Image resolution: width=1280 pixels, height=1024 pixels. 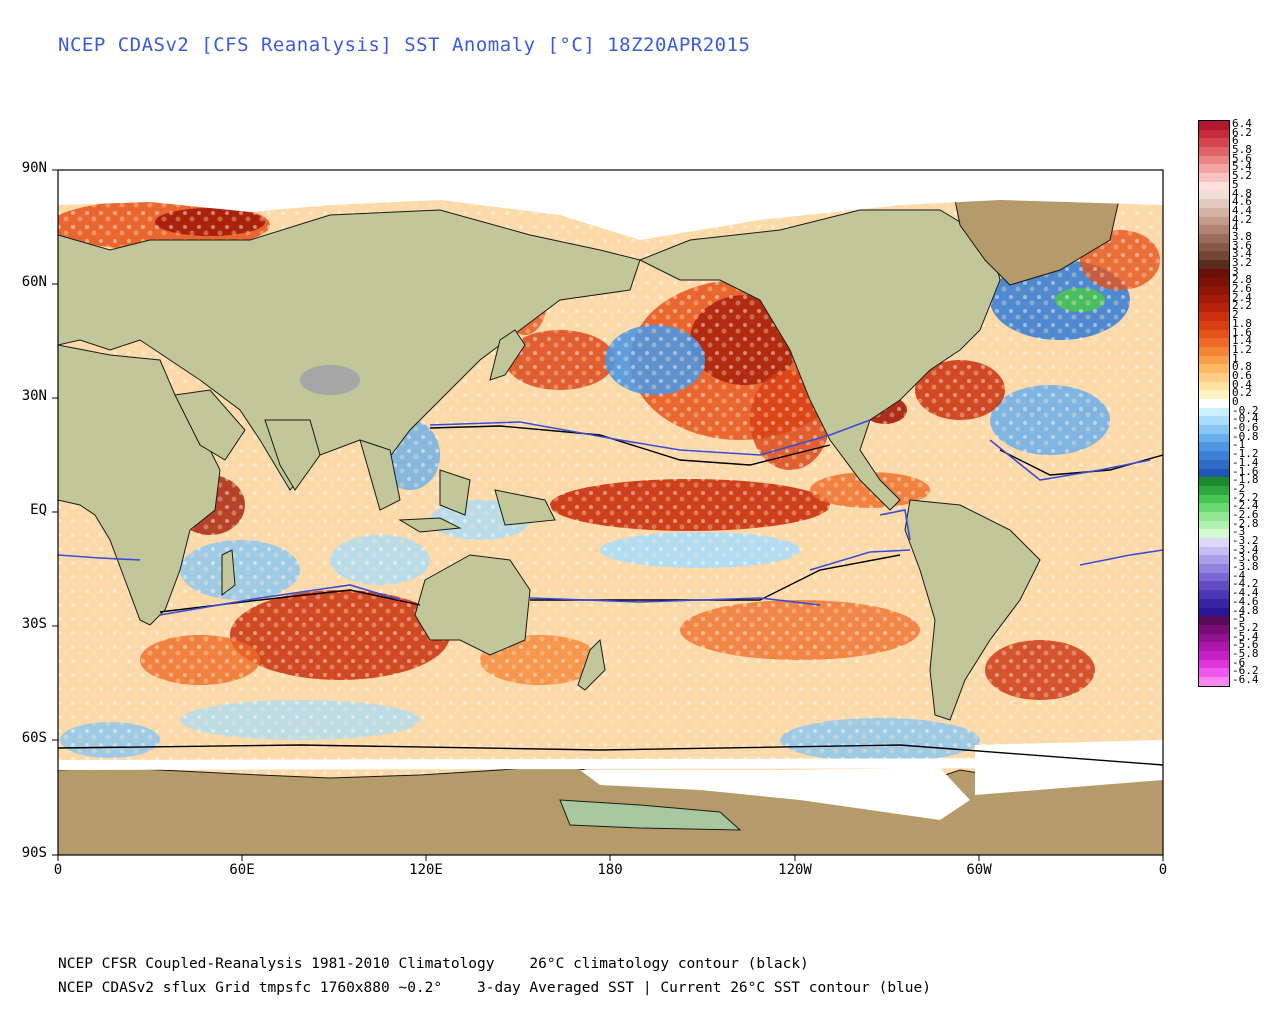 I want to click on colorbar-tick-label: 5.2, so click(x=1242, y=176).